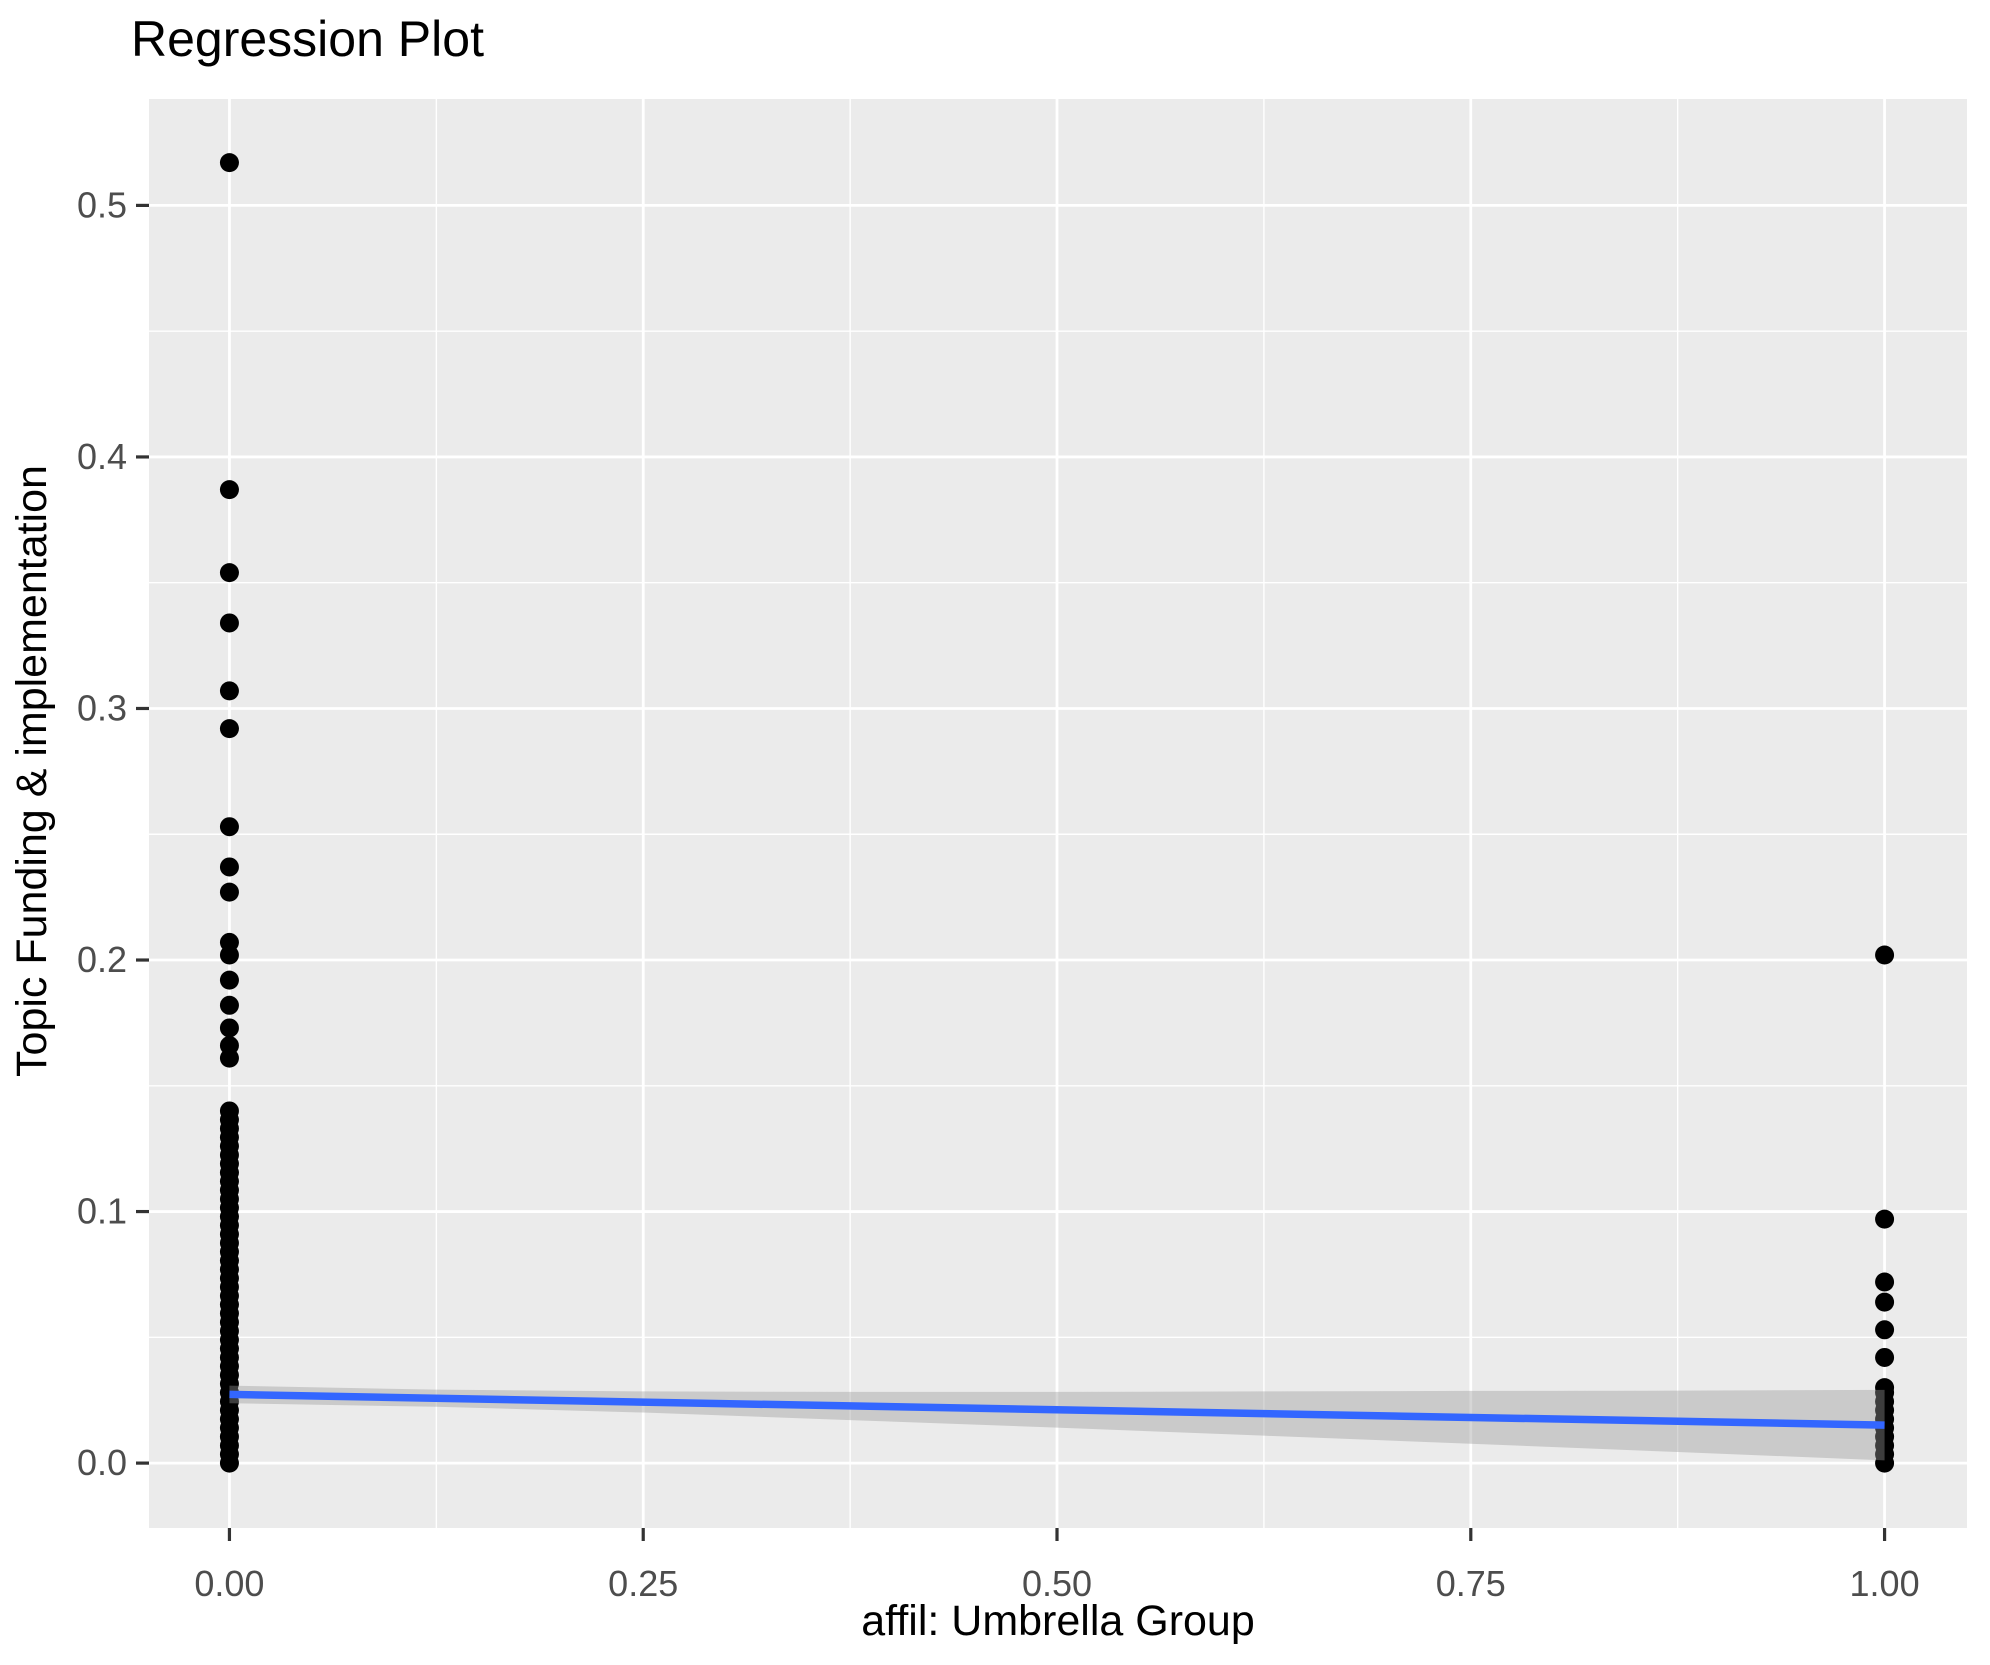 This screenshot has width=1990, height=1665. What do you see at coordinates (102, 204) in the screenshot?
I see `y-tick-label: 0.5` at bounding box center [102, 204].